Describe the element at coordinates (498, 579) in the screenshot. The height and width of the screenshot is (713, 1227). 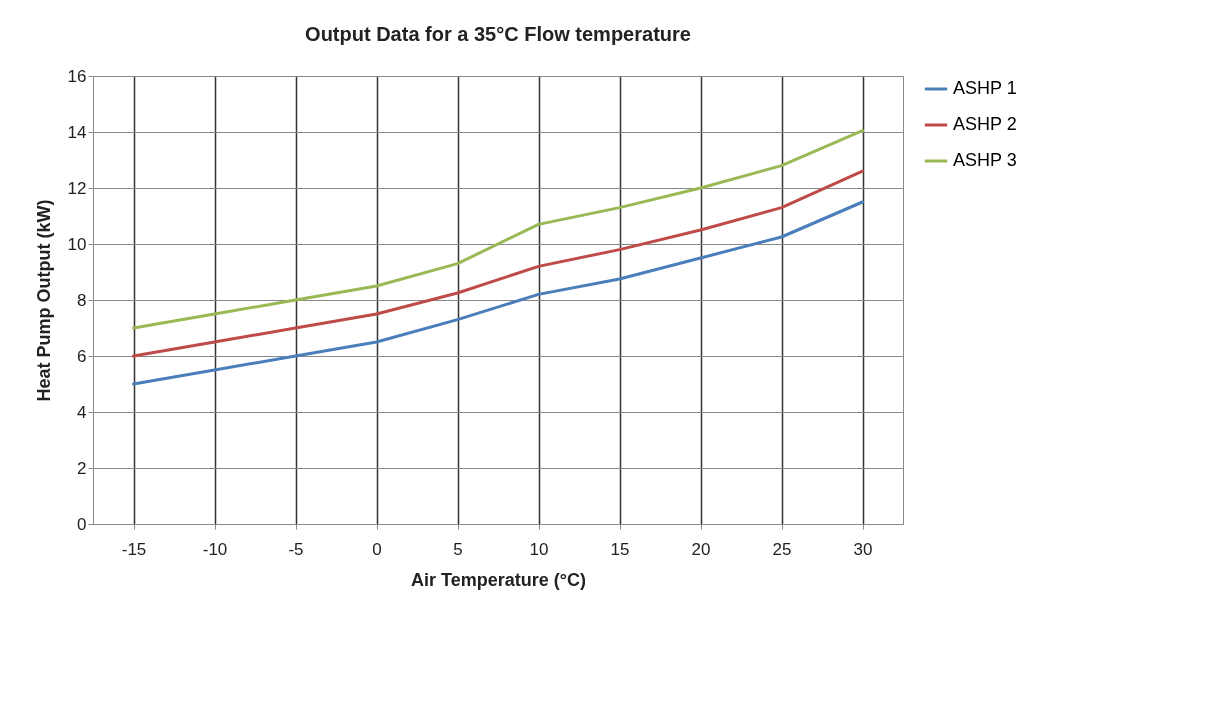
I see `x-axis-title: Air Temperature (°C)` at that location.